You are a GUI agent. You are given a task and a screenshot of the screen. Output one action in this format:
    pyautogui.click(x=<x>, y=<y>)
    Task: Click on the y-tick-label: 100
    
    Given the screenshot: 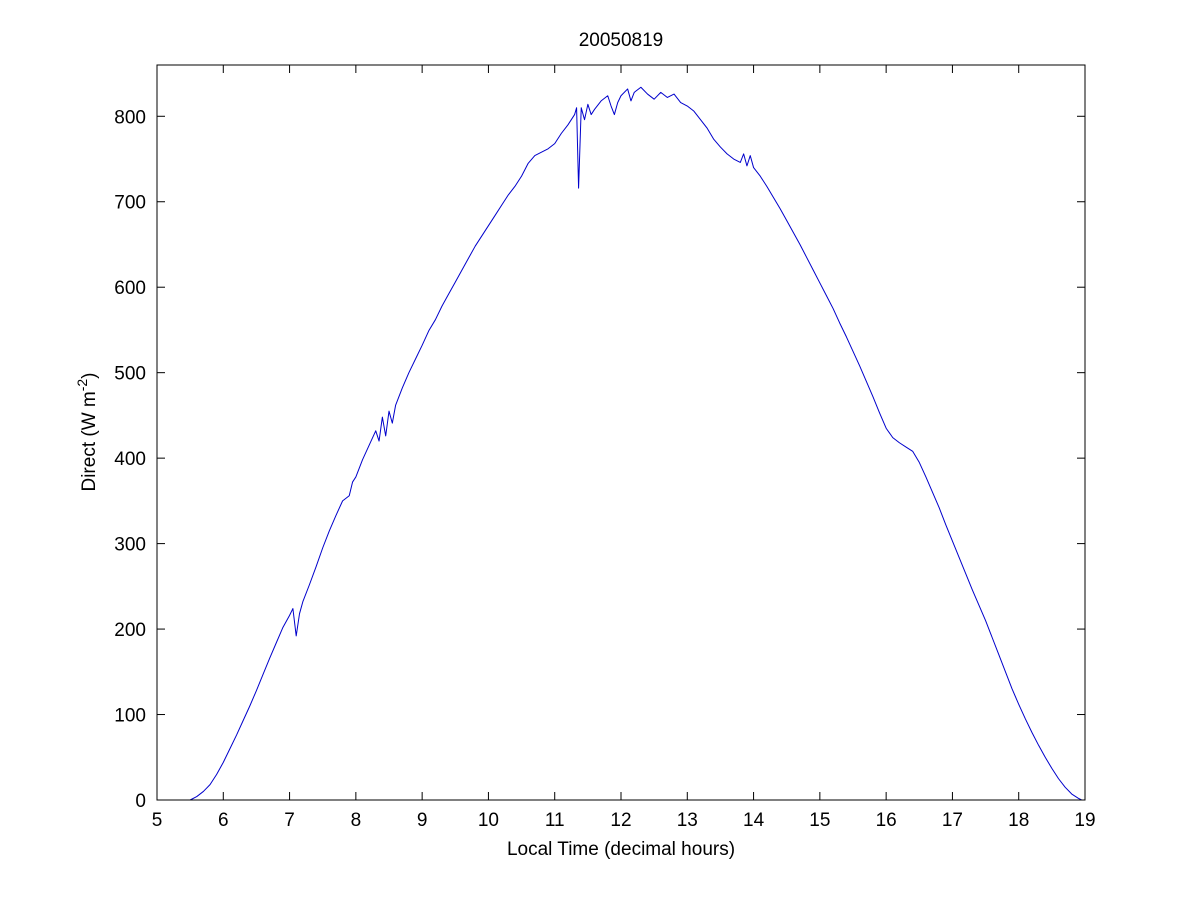 What is the action you would take?
    pyautogui.click(x=130, y=716)
    